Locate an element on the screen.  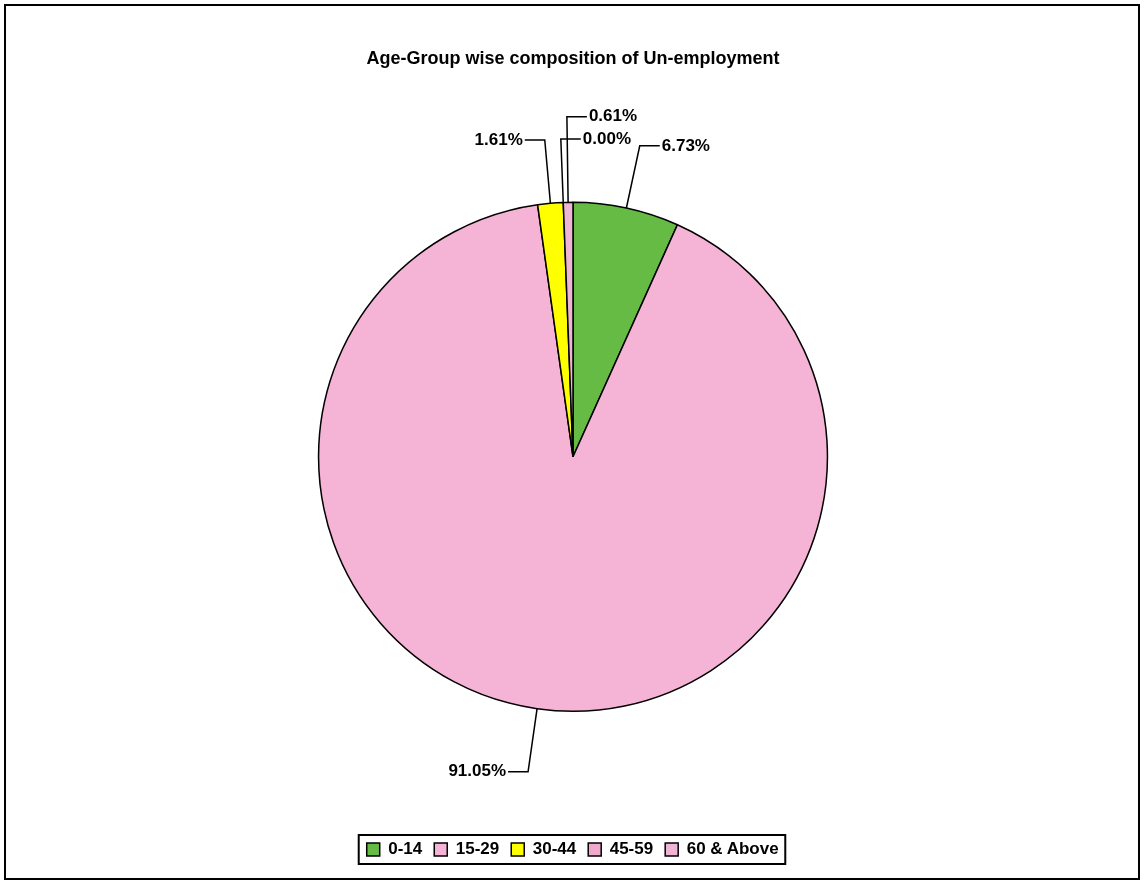
data-label: 1.61% is located at coordinates (498, 139).